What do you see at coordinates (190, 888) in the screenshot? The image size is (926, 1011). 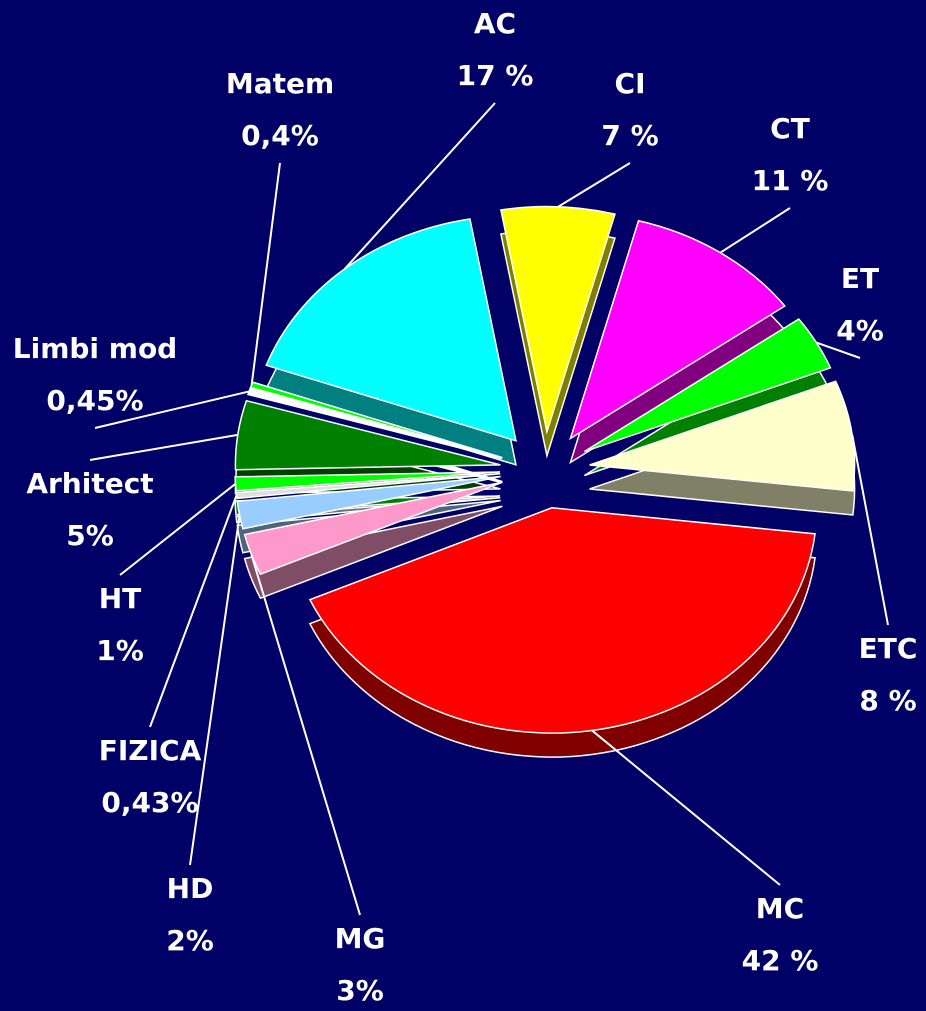 I see `slice-label: HD` at bounding box center [190, 888].